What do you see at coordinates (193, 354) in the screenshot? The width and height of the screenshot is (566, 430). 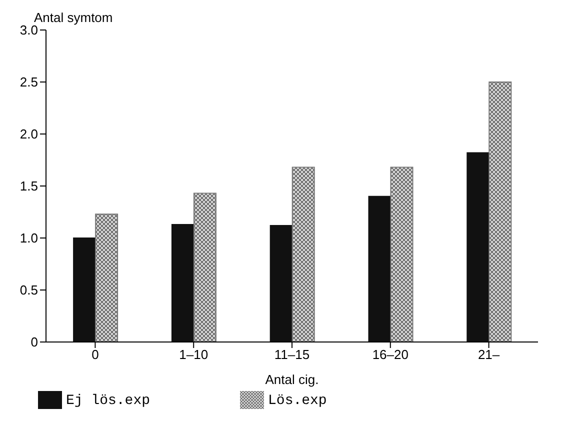 I see `x-tick-label: 1–10` at bounding box center [193, 354].